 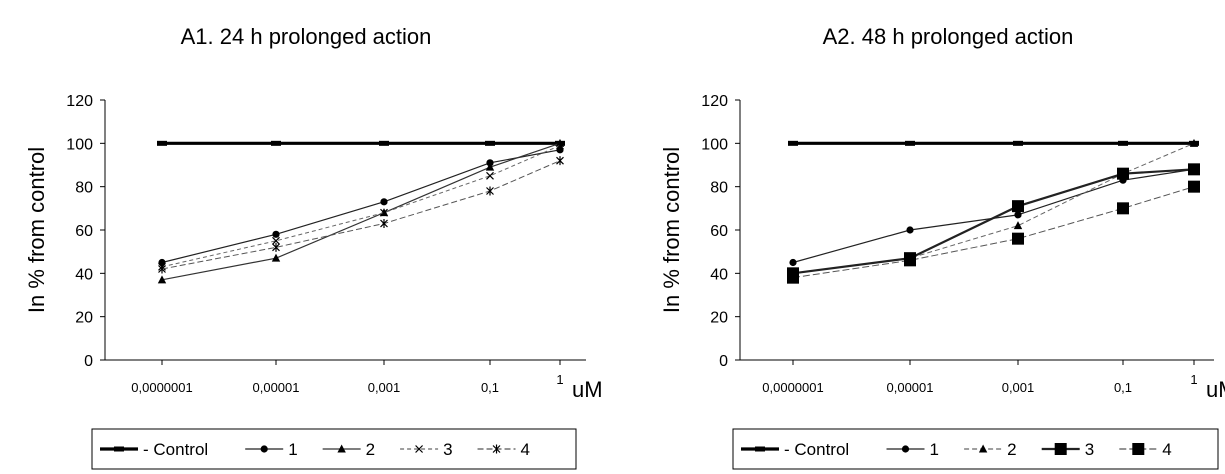 I want to click on legend-label: - Control, so click(x=175, y=449).